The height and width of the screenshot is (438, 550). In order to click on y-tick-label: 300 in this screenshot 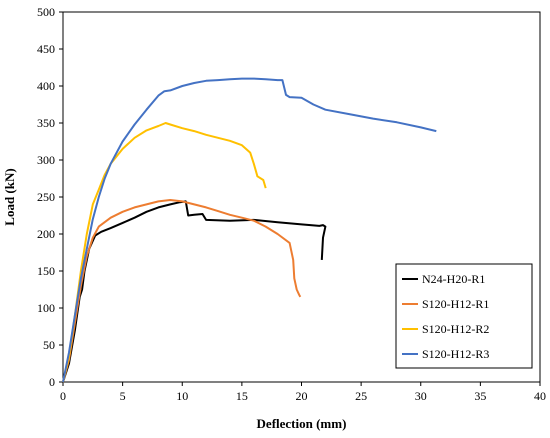, I will do `click(46, 160)`.